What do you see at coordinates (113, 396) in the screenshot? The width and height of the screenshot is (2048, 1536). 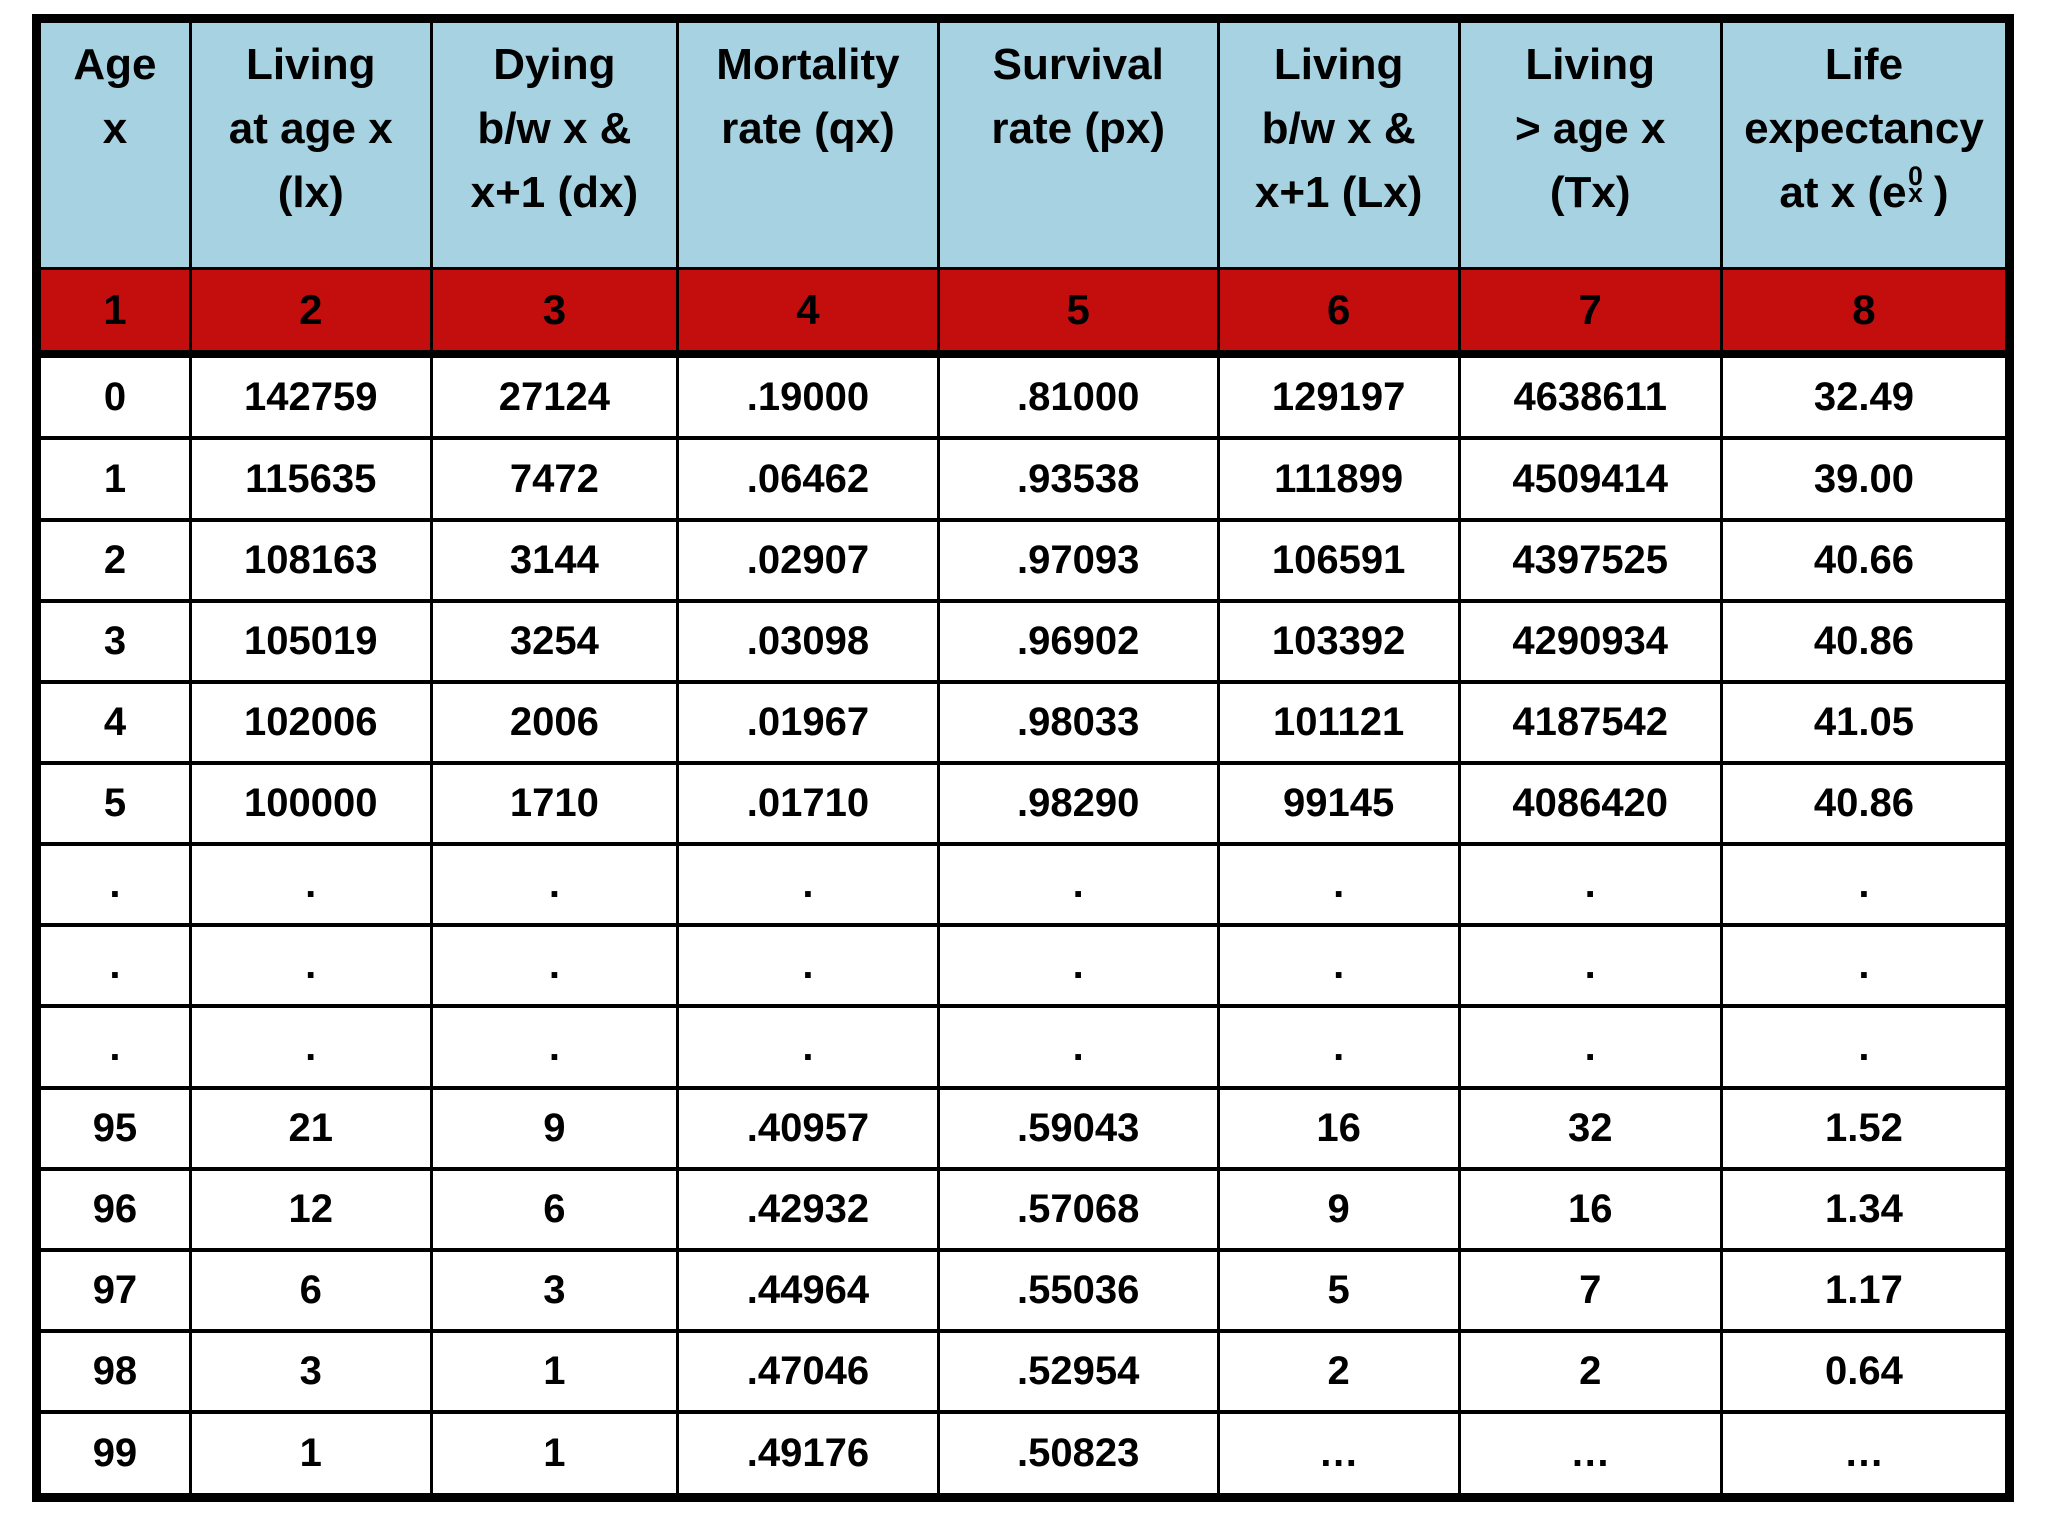 I see `cell-r0-c1: 0` at bounding box center [113, 396].